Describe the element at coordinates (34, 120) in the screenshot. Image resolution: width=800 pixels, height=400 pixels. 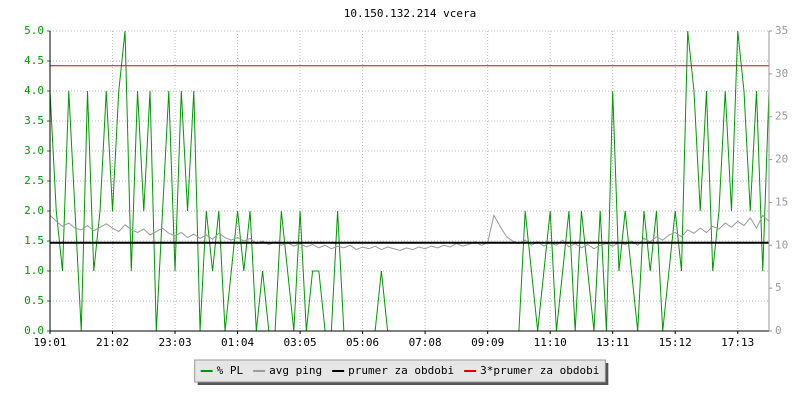
I see `y-tick-label: 3.5` at that location.